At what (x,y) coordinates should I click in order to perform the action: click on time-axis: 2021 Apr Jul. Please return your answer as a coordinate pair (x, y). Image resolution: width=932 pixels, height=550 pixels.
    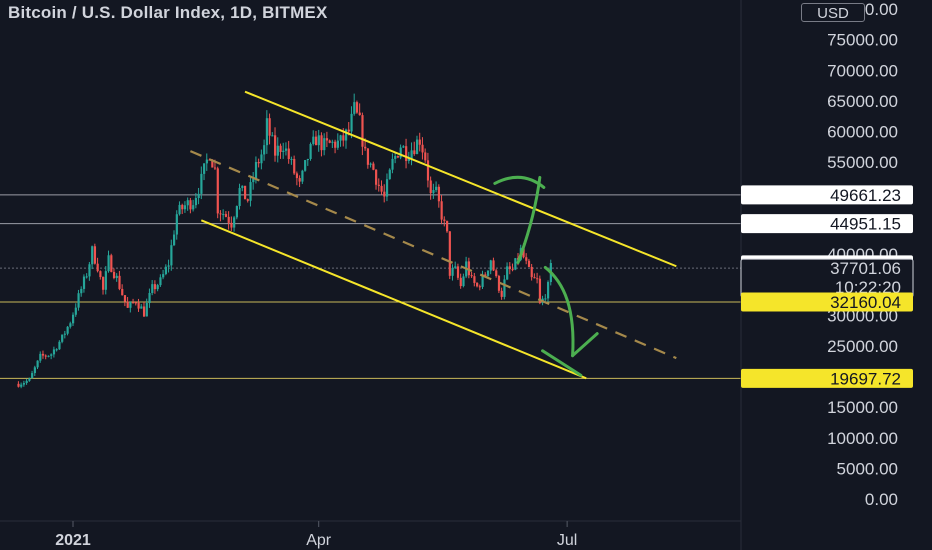
    Looking at the image, I should click on (316, 535).